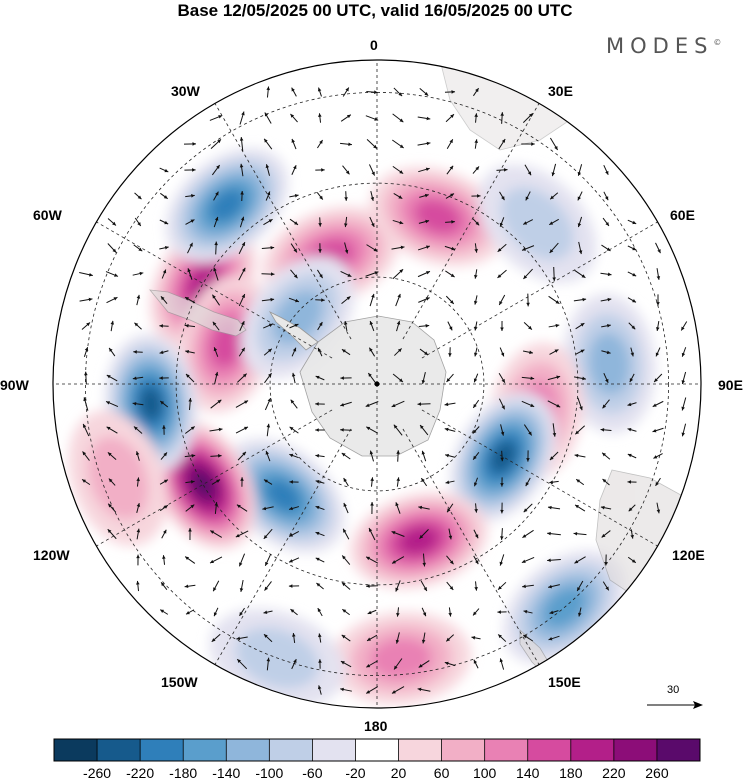  What do you see at coordinates (377, 750) in the screenshot?
I see `colorbar-frame` at bounding box center [377, 750].